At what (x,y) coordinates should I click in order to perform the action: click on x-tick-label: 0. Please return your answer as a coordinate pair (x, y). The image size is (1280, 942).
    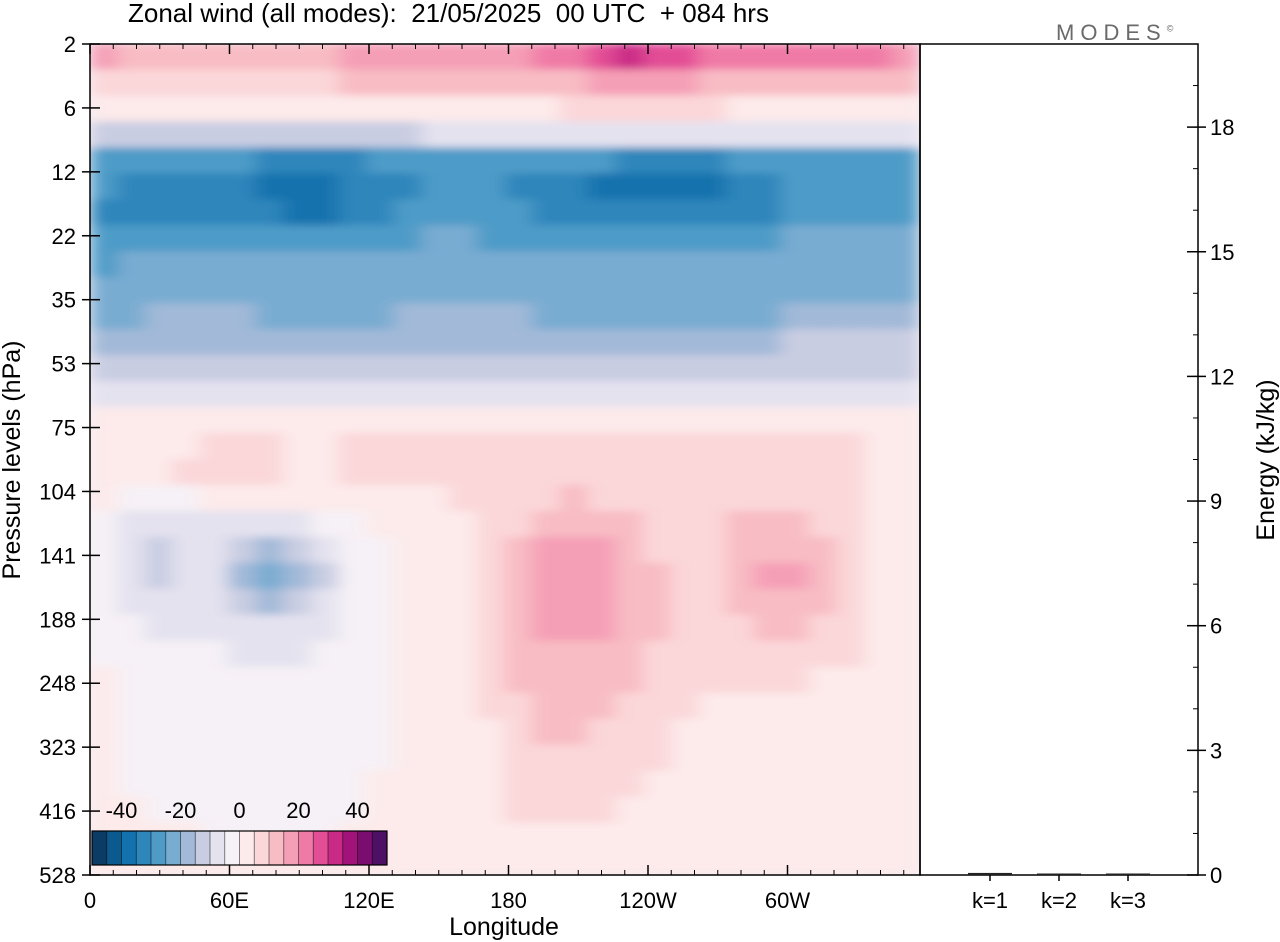
    Looking at the image, I should click on (90, 900).